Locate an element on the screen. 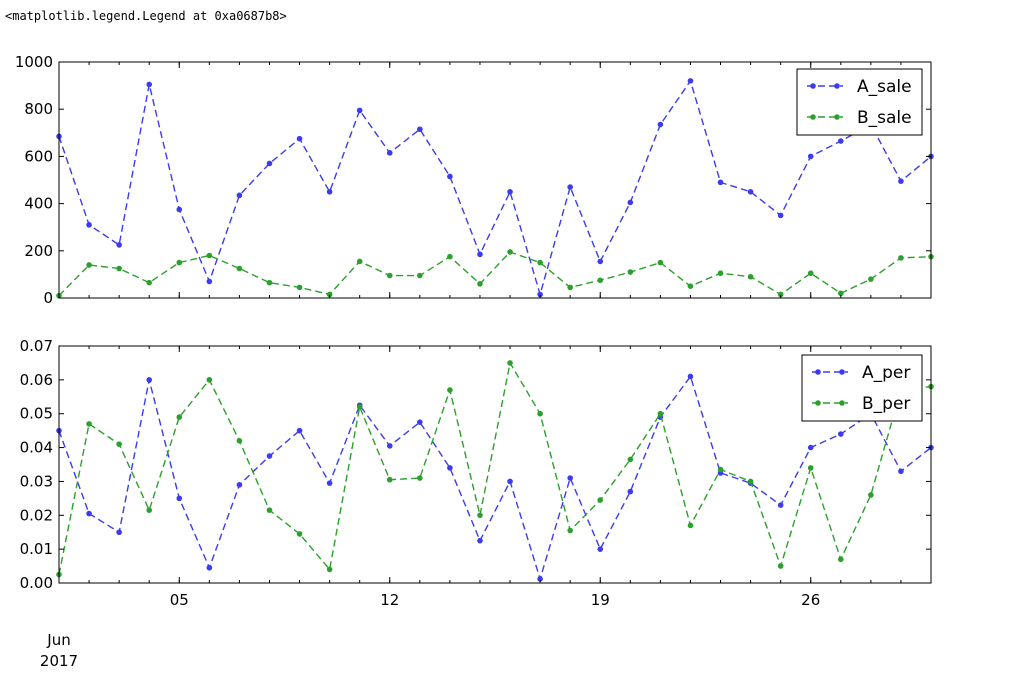  x-tick-label: 05 is located at coordinates (179, 600).